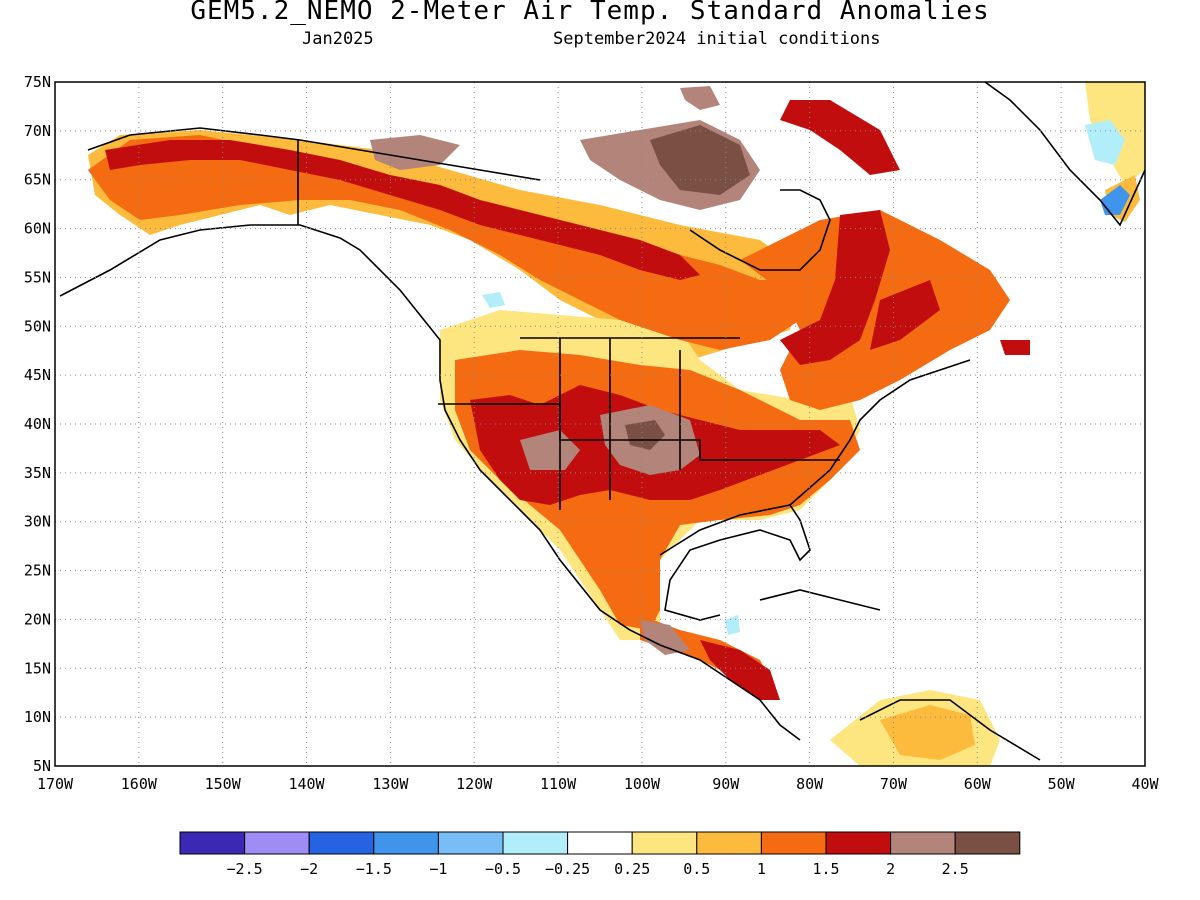  I want to click on latitude-label: 45N, so click(37, 375).